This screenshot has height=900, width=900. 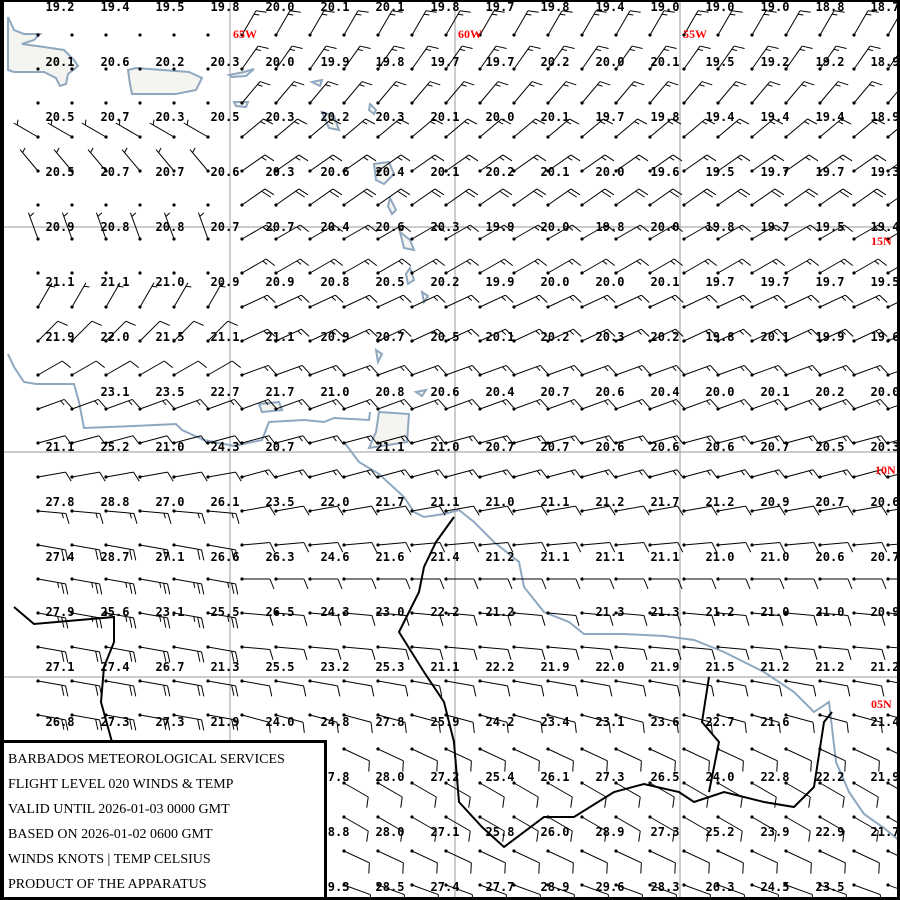 I want to click on temperature-value: 20.1, so click(x=665, y=282).